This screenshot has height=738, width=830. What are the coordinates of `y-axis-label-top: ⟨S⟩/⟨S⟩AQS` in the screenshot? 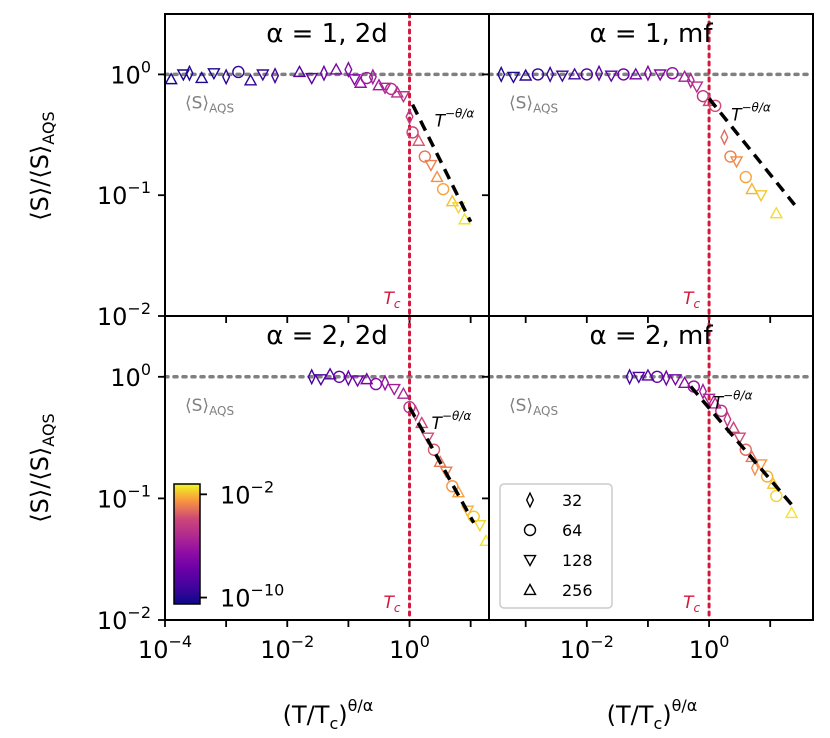 It's located at (42, 165).